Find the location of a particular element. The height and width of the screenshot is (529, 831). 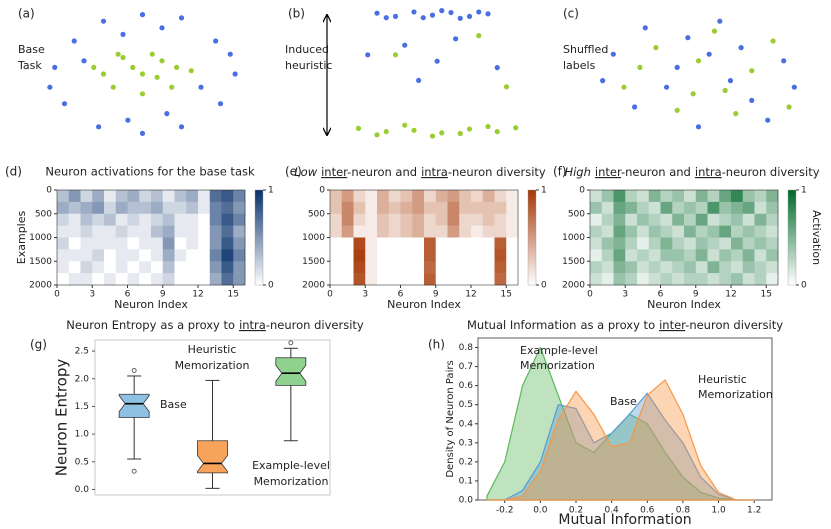

y-tick-label: 500 is located at coordinates (316, 214).